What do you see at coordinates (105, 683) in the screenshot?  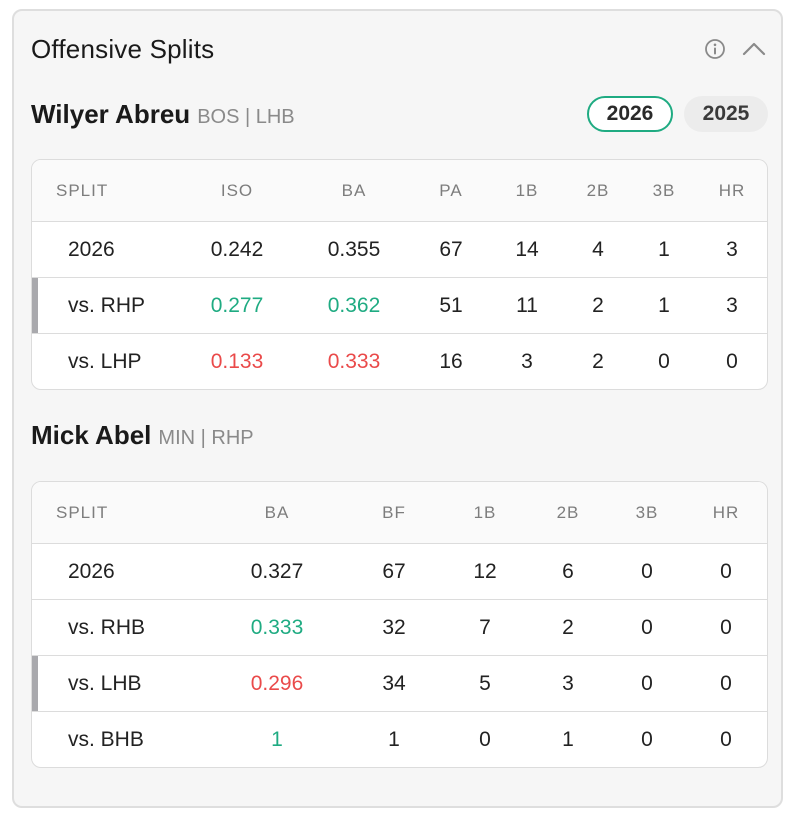 I see `split-label: vs. LHB` at bounding box center [105, 683].